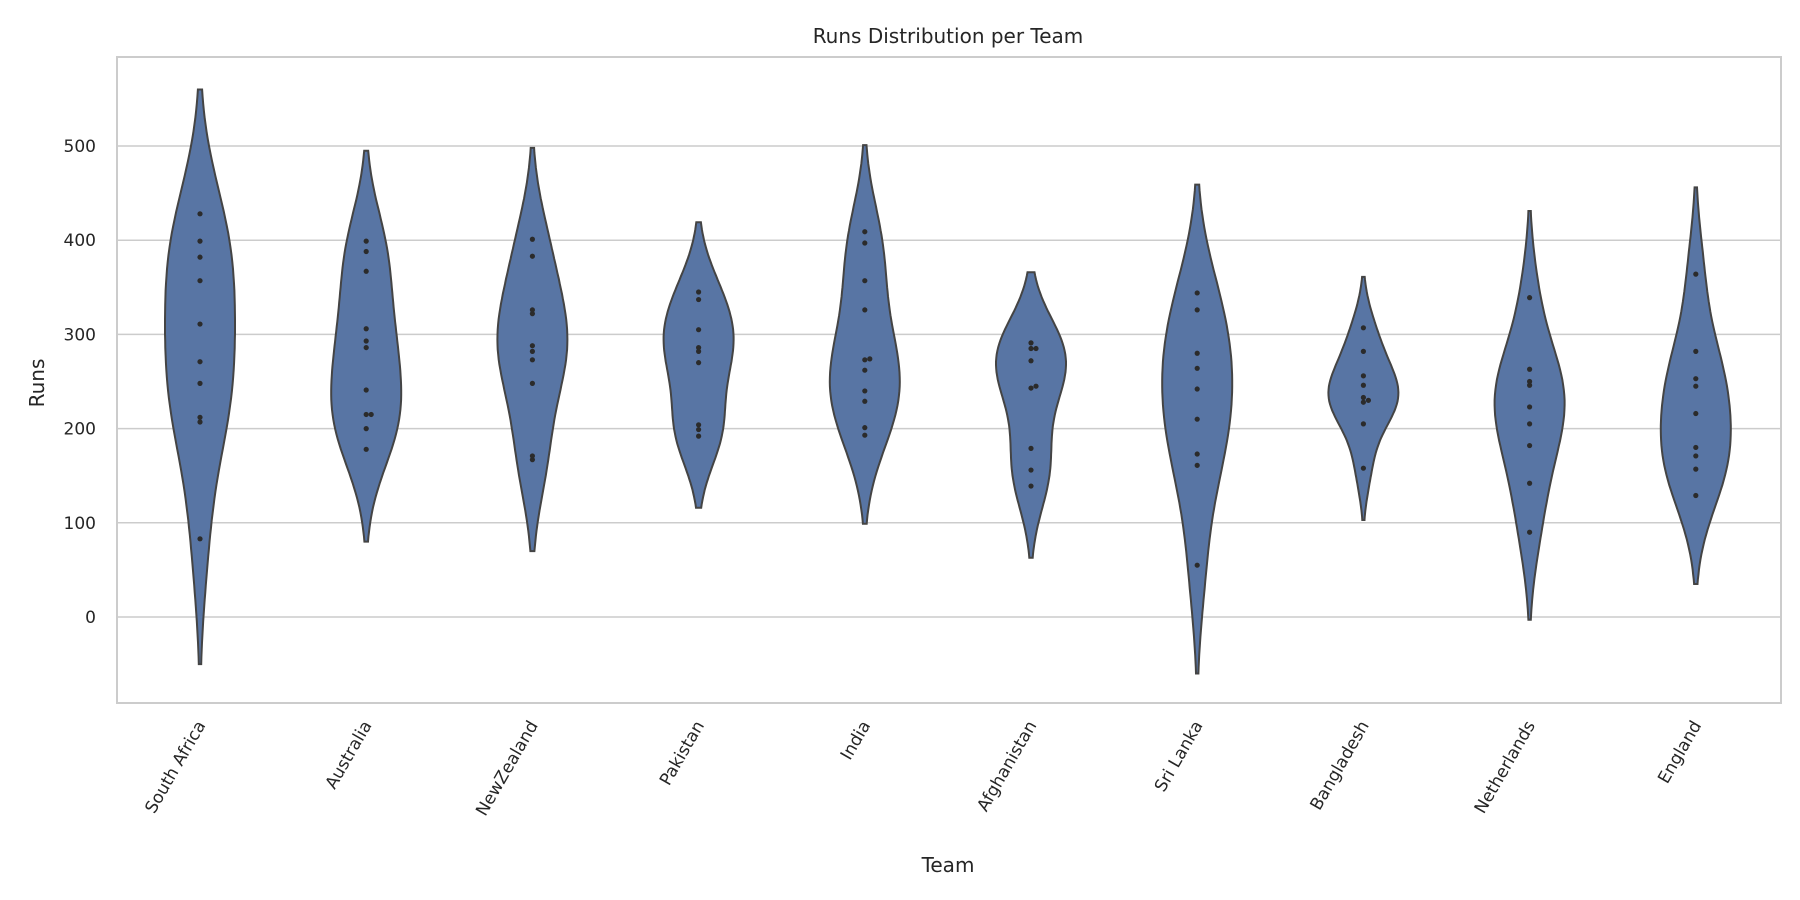 The image size is (1800, 900). Describe the element at coordinates (1179, 757) in the screenshot. I see `x-tick-label: Sri Lanka` at that location.